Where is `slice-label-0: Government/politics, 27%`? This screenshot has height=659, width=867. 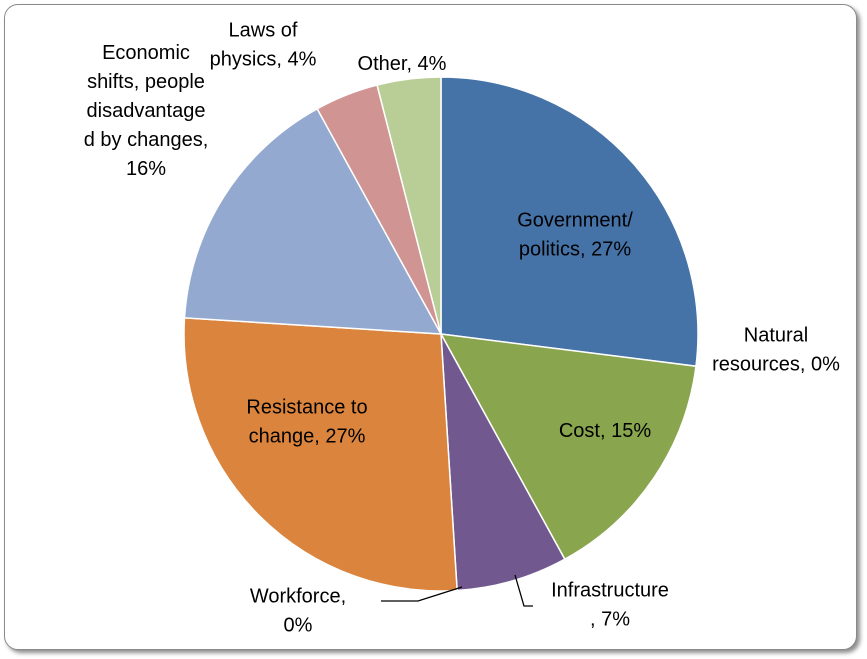 slice-label-0: Government/politics, 27% is located at coordinates (575, 235).